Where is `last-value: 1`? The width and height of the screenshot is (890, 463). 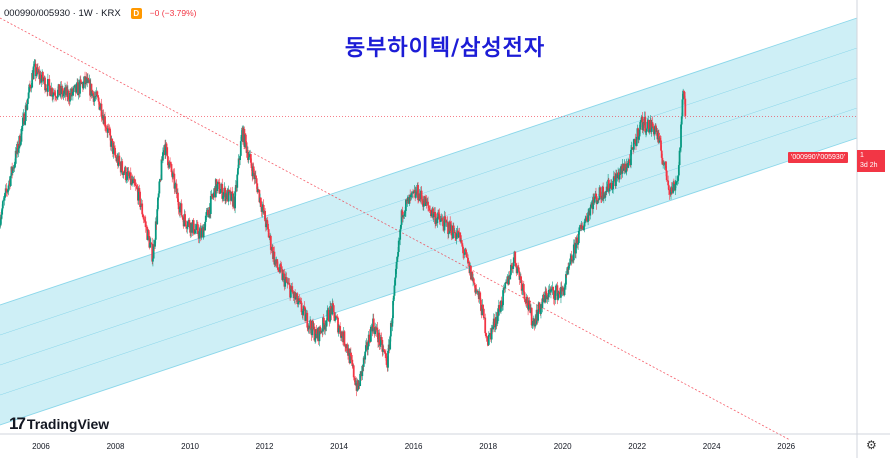
last-value: 1 is located at coordinates (862, 155).